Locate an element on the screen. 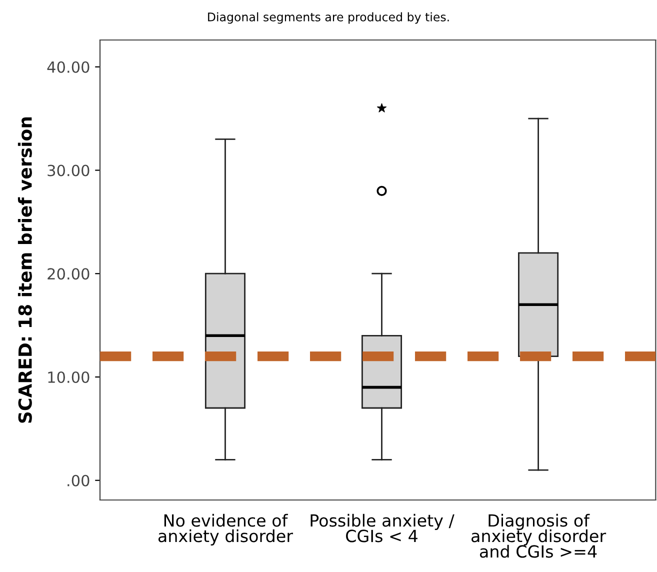 The height and width of the screenshot is (572, 657). y-tick-label: 20.00 is located at coordinates (69, 274).